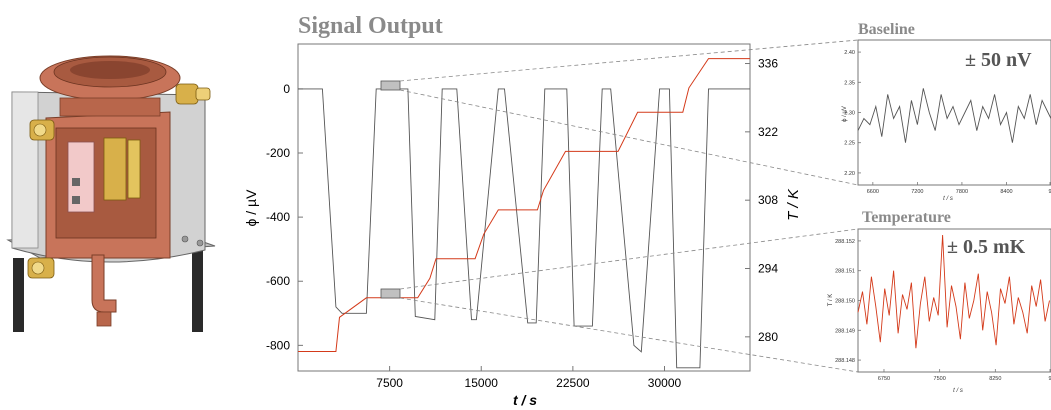 The image size is (1051, 410). I want to click on baseline-signal-line, so click(954, 115).